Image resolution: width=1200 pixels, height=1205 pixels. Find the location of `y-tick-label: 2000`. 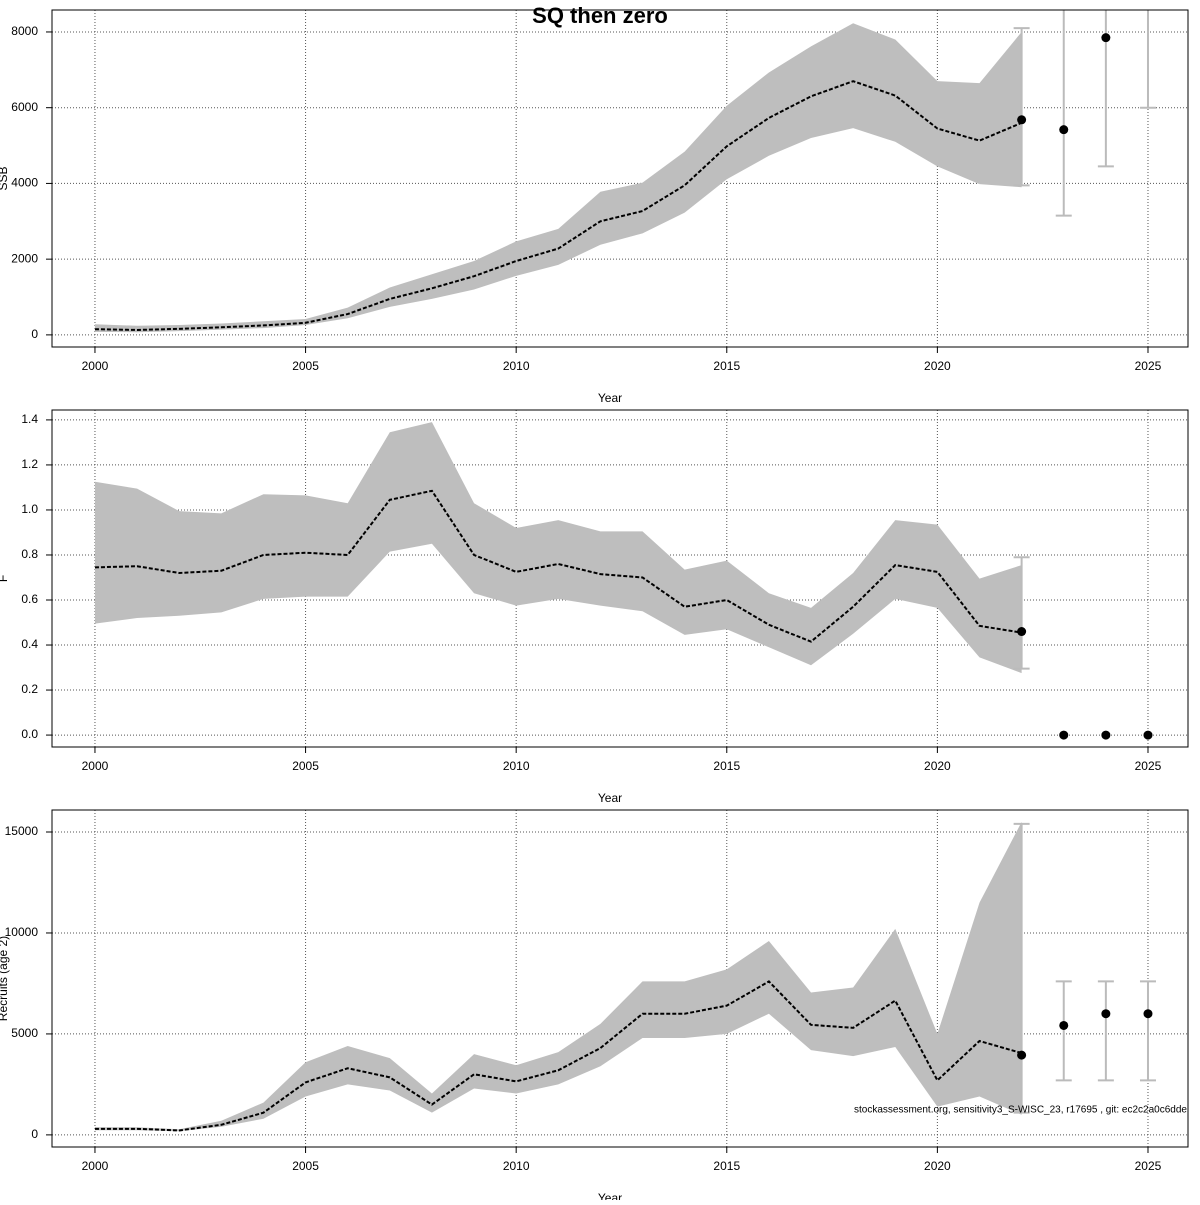

y-tick-label: 2000 is located at coordinates (24, 258).